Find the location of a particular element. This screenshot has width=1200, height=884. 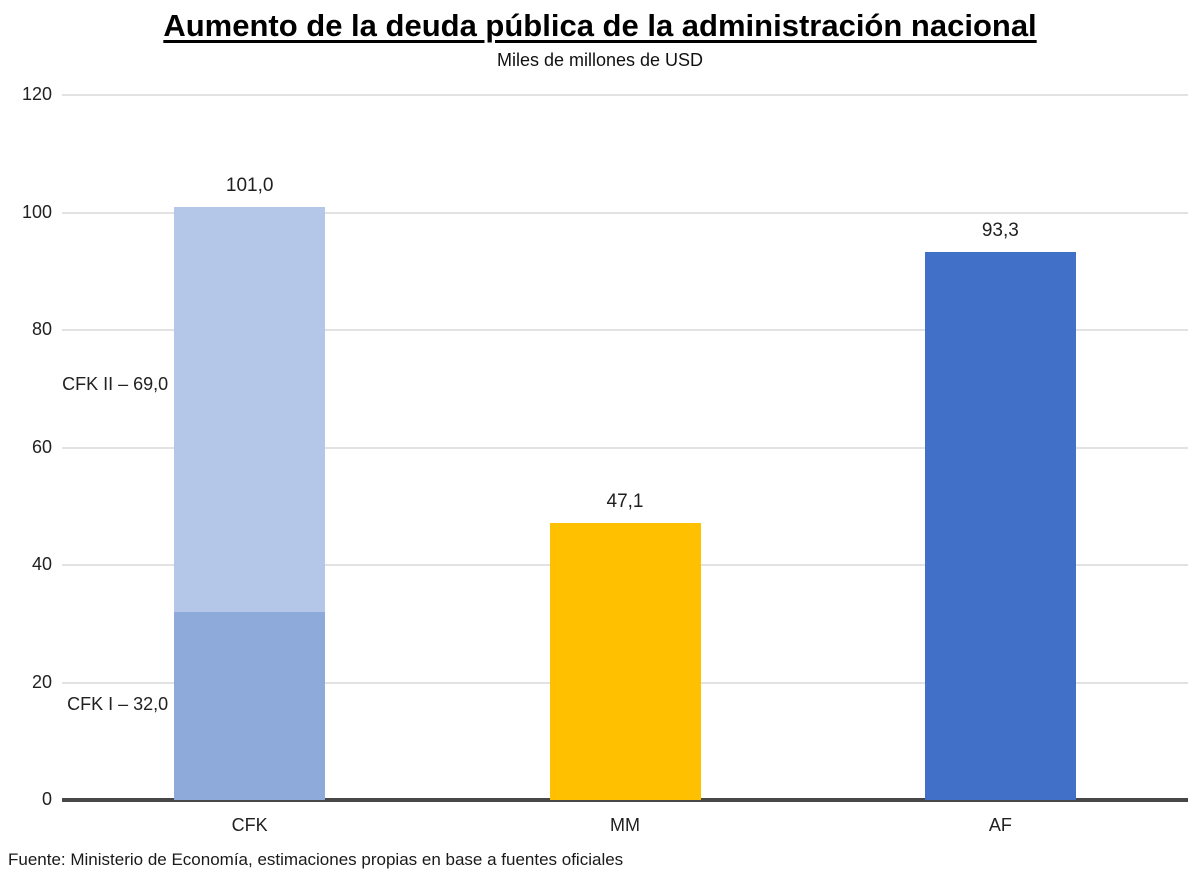

annotation-cfk-i: CFK I – 32,0 is located at coordinates (118, 704).